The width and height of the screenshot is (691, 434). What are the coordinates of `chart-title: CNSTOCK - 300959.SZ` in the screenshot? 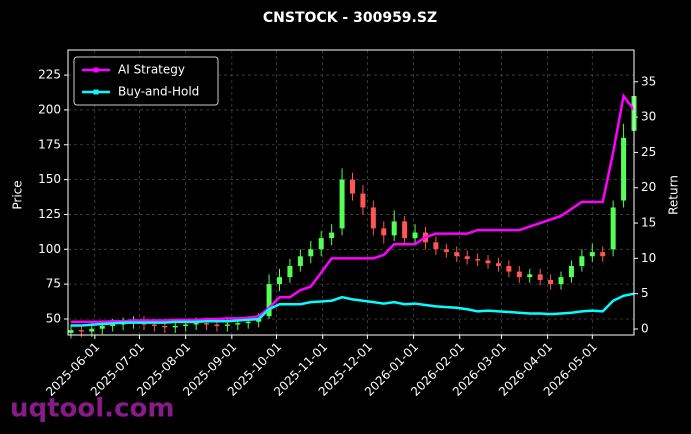 It's located at (350, 18).